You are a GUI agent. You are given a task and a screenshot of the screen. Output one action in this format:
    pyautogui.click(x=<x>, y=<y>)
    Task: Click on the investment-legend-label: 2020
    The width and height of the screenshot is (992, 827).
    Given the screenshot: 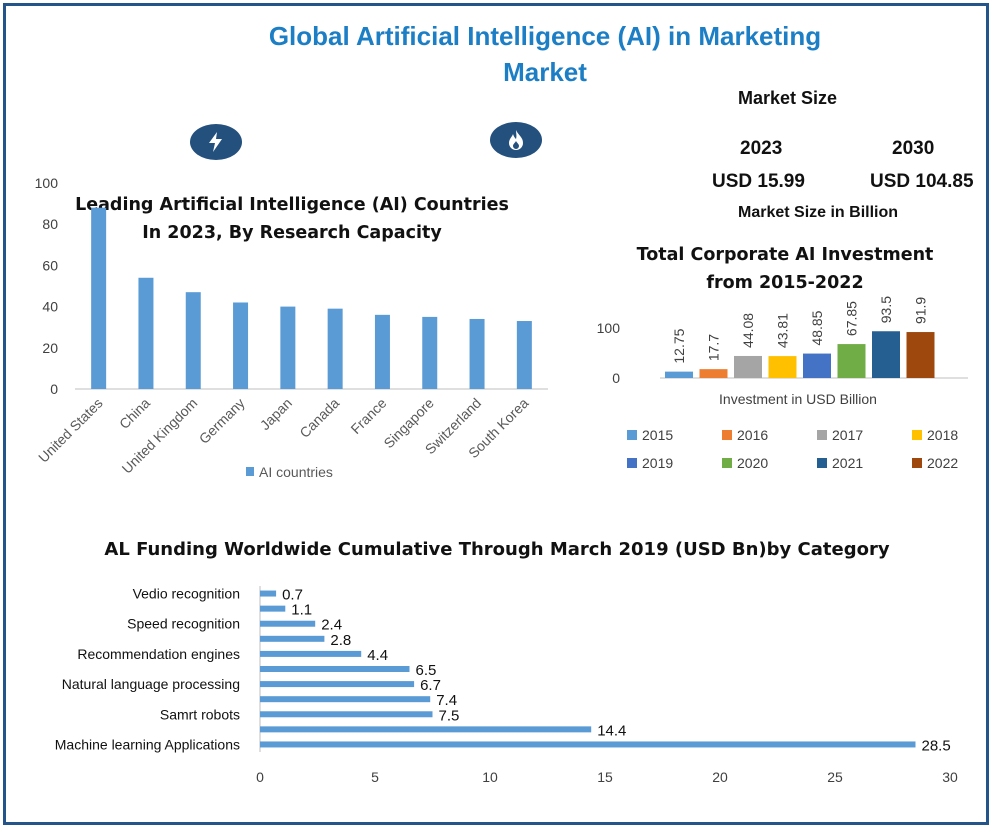 What is the action you would take?
    pyautogui.click(x=752, y=463)
    